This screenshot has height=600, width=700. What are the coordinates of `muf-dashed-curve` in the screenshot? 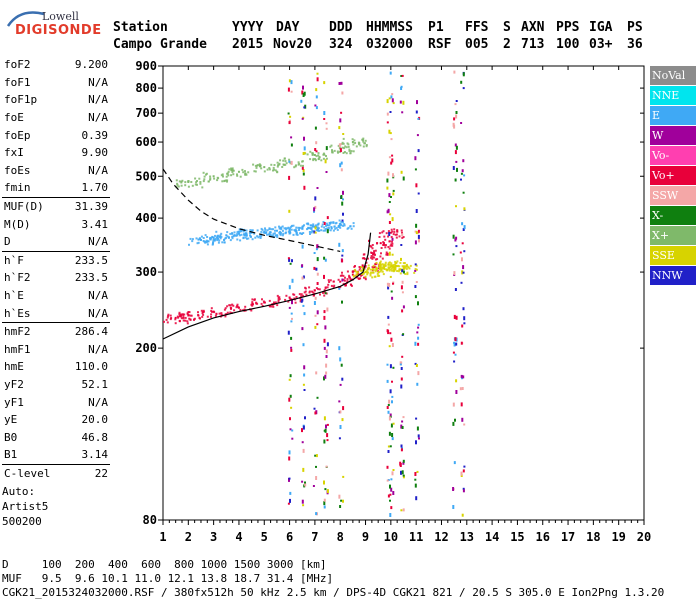 It's located at (251, 210).